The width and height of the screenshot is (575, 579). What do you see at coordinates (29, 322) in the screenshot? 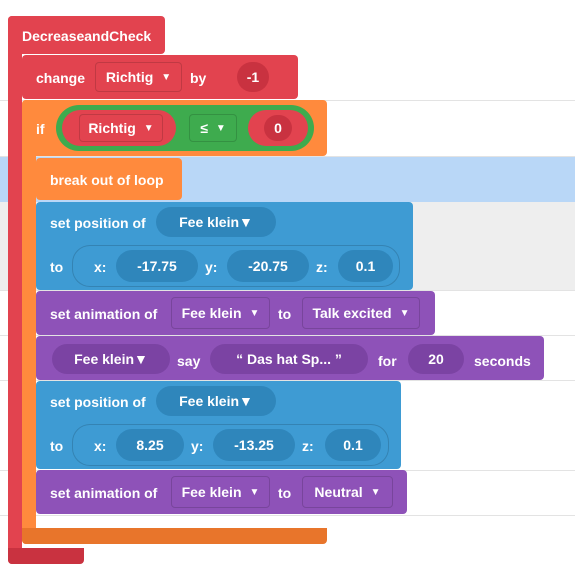
I see `if-block` at bounding box center [29, 322].